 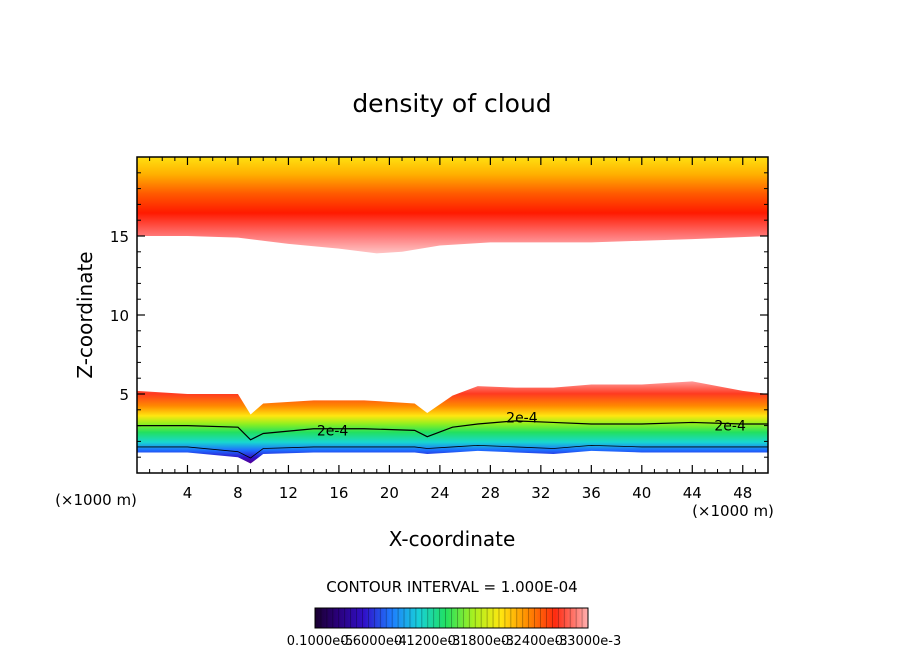 I want to click on x-tick-label: 4, so click(x=188, y=493).